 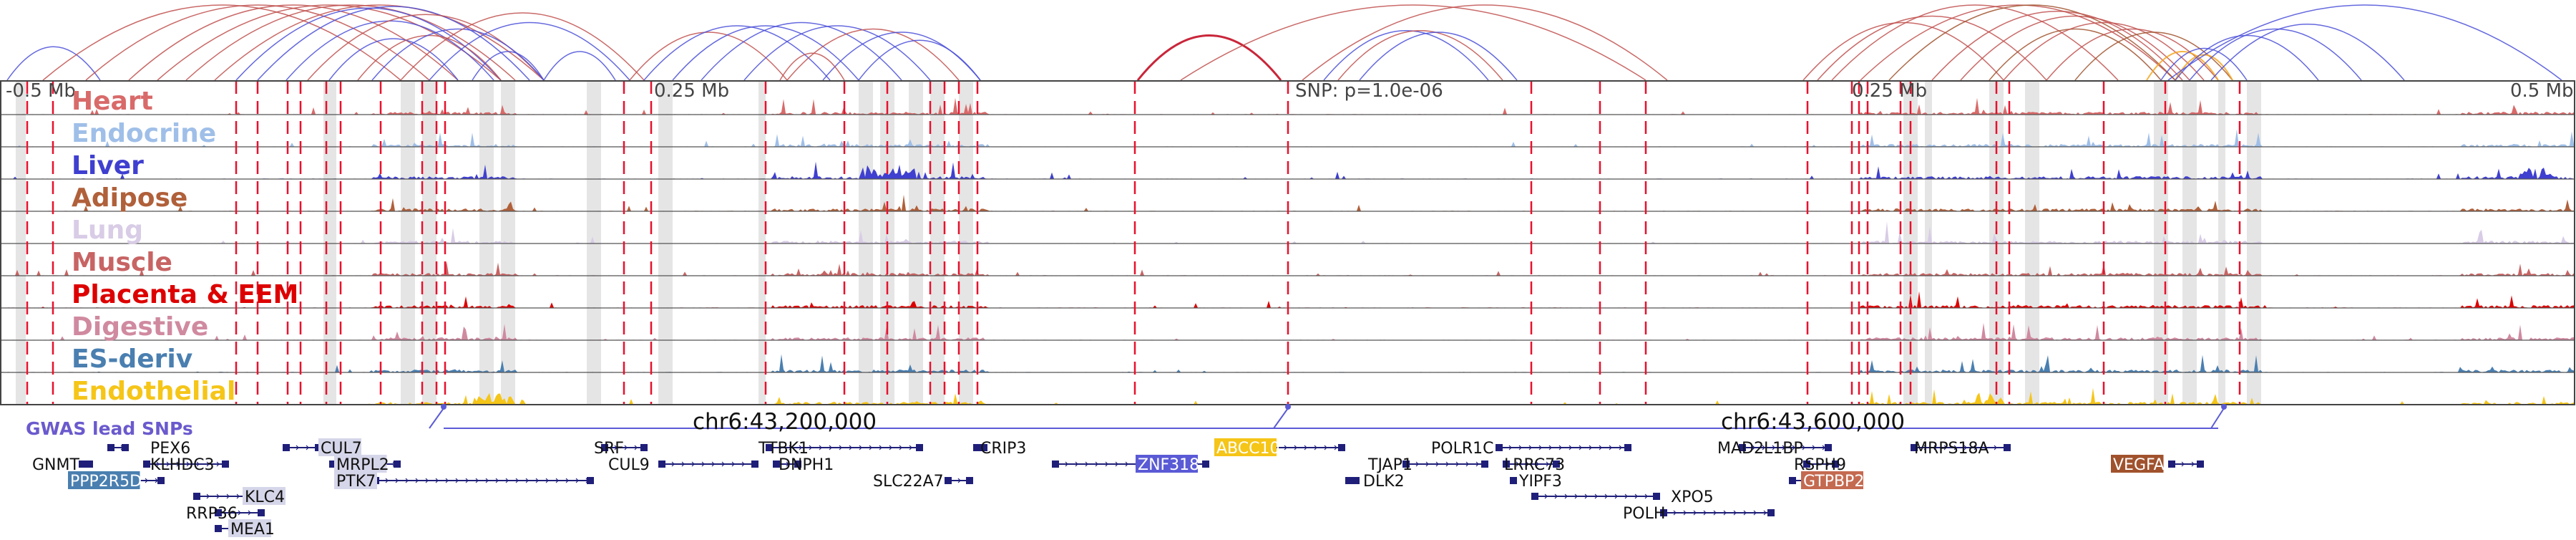 I want to click on interaction-arcs, so click(x=1284, y=42).